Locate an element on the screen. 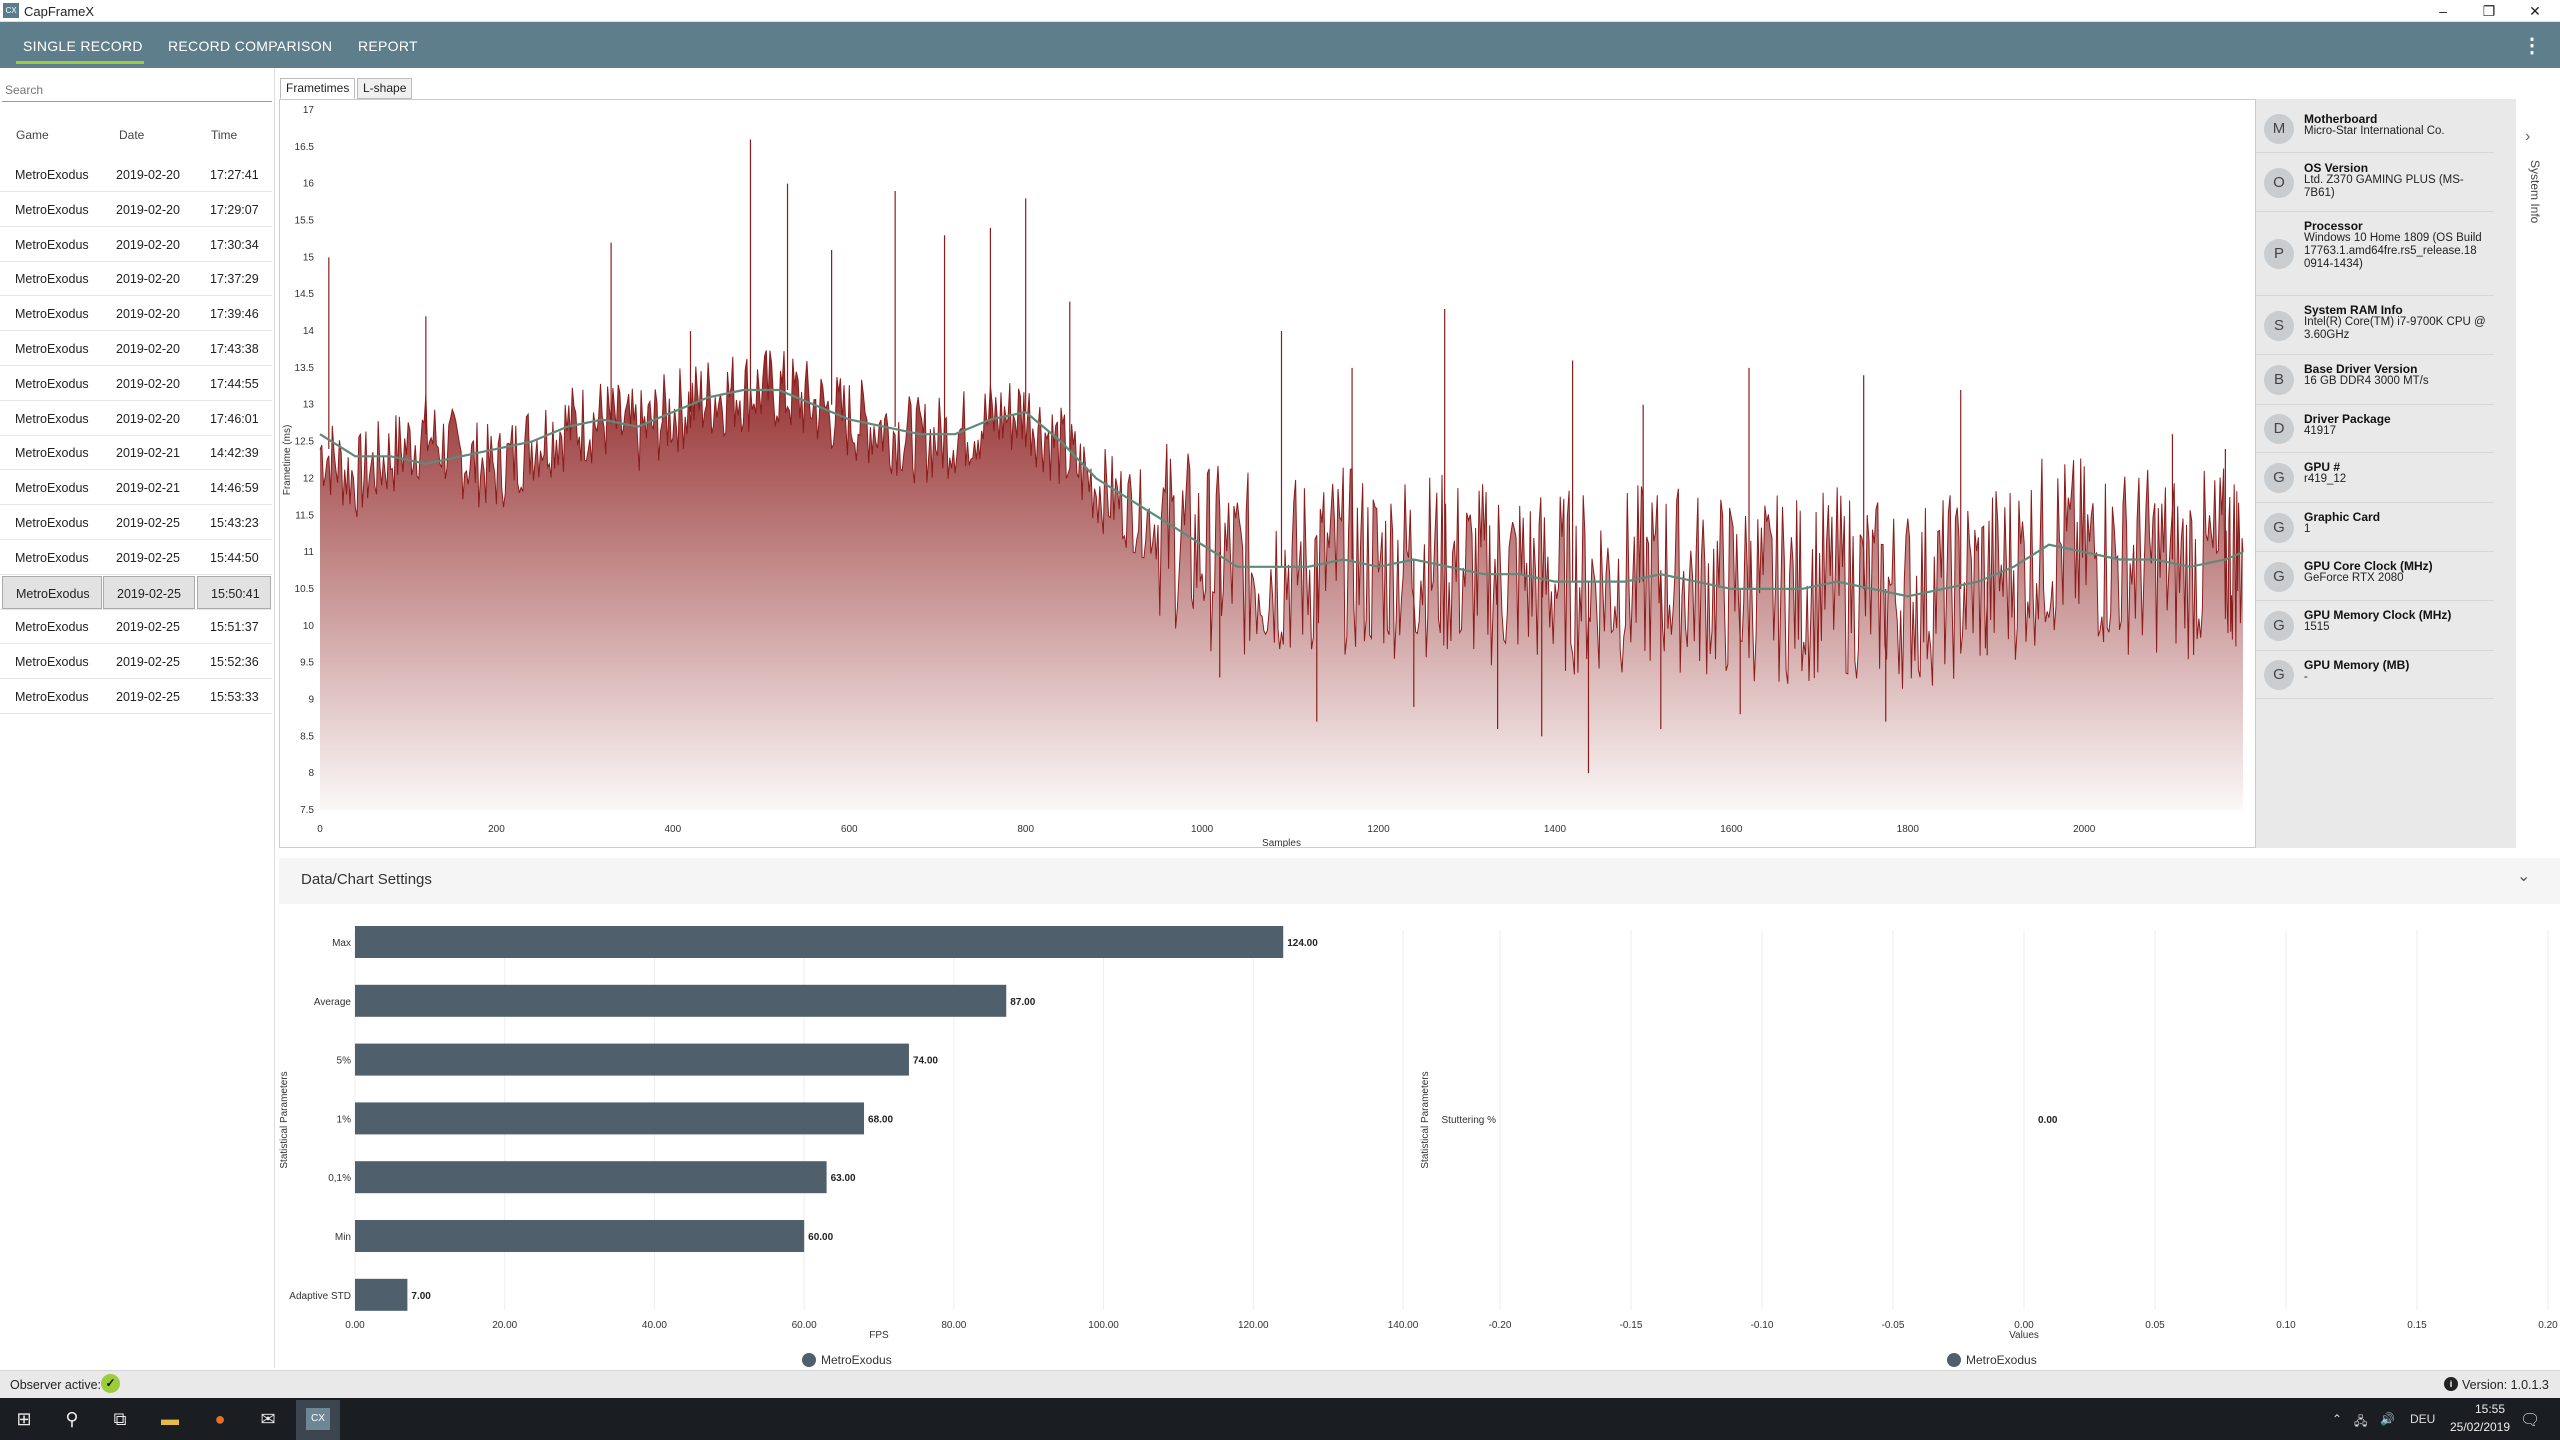 The image size is (2560, 1440). system-info-label: Base Driver Version is located at coordinates (2361, 369).